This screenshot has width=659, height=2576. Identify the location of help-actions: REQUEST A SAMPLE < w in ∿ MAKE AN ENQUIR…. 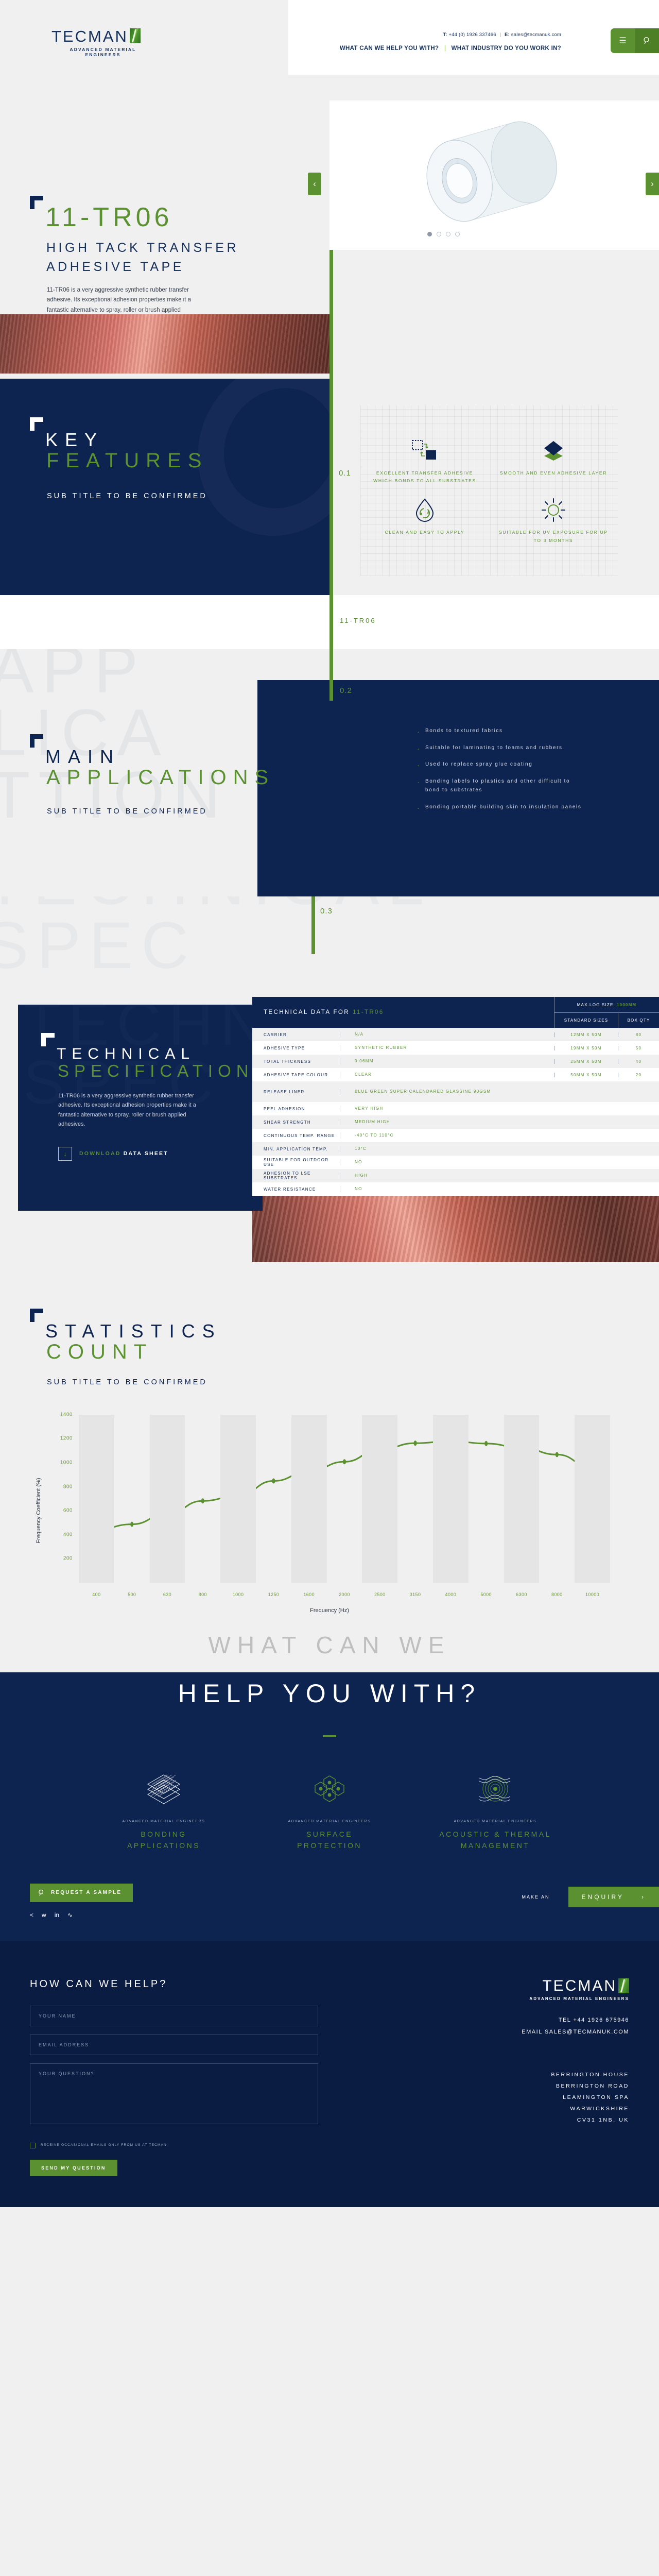
(329, 1901).